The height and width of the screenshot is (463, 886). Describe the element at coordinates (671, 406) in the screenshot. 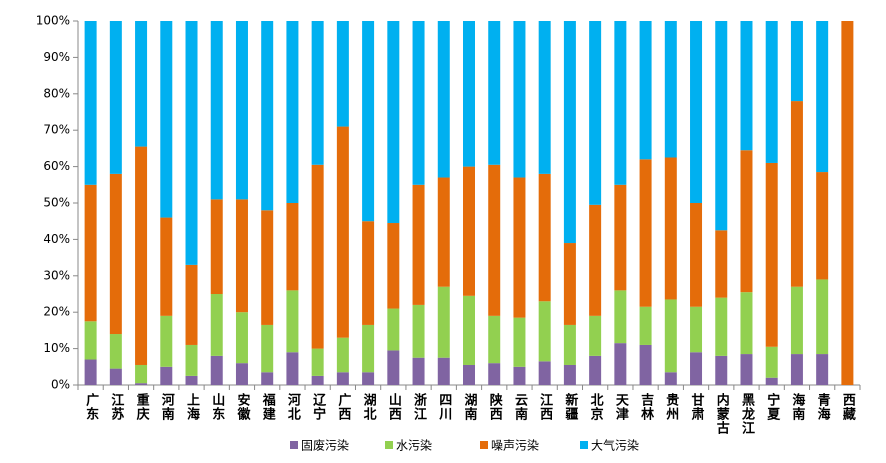

I see `x-tick-label: 贵州` at that location.